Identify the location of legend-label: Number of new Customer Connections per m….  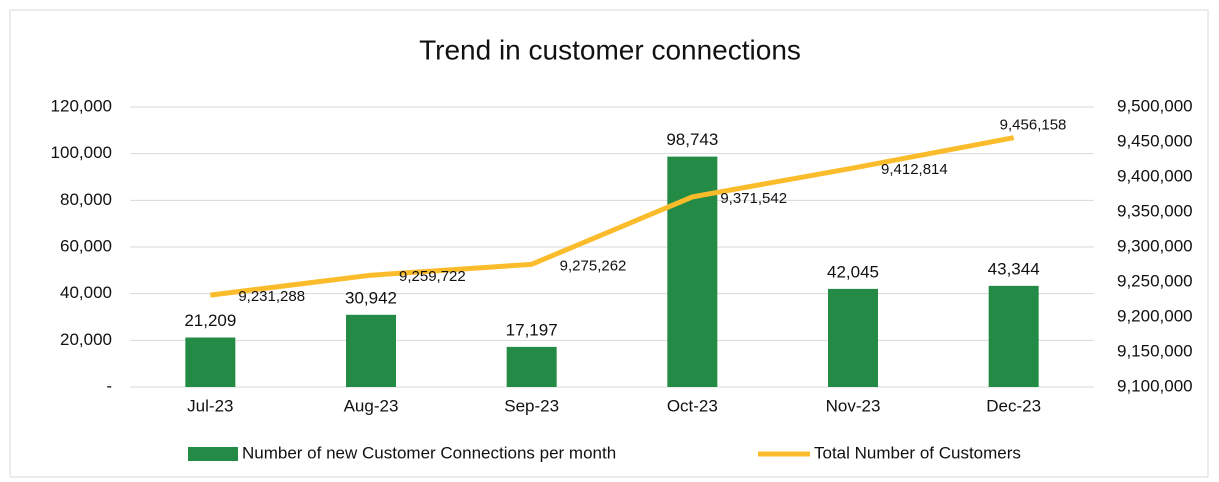
(429, 452).